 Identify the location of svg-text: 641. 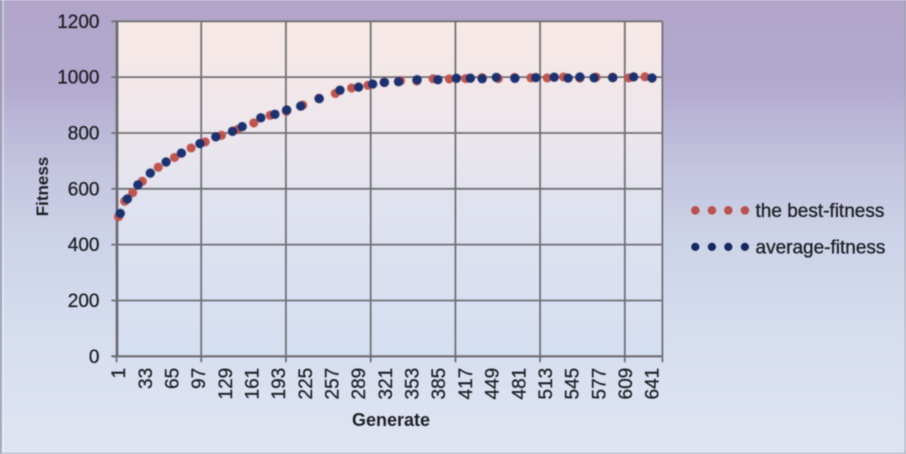
(653, 384).